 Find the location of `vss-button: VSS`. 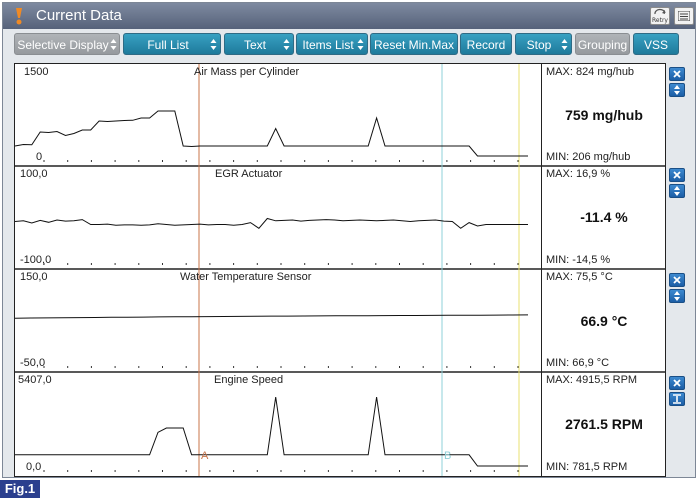

vss-button: VSS is located at coordinates (656, 44).